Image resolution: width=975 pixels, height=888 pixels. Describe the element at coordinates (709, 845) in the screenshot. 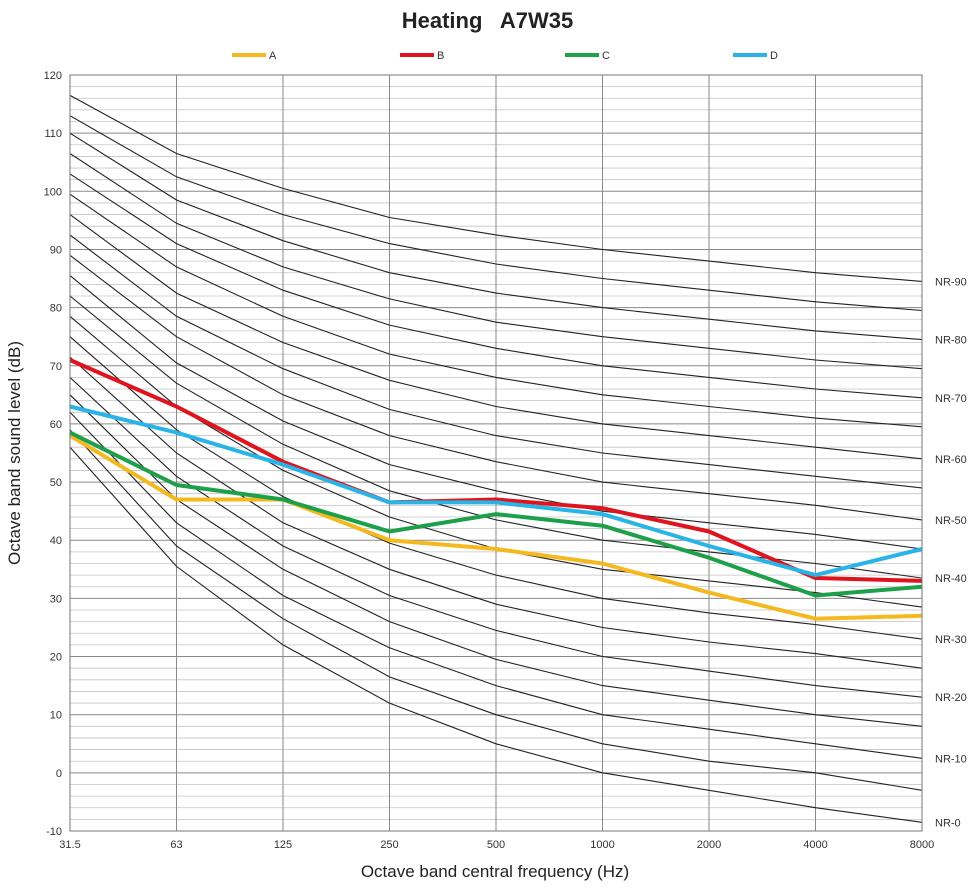

I see `x-tick-label: 2000` at that location.